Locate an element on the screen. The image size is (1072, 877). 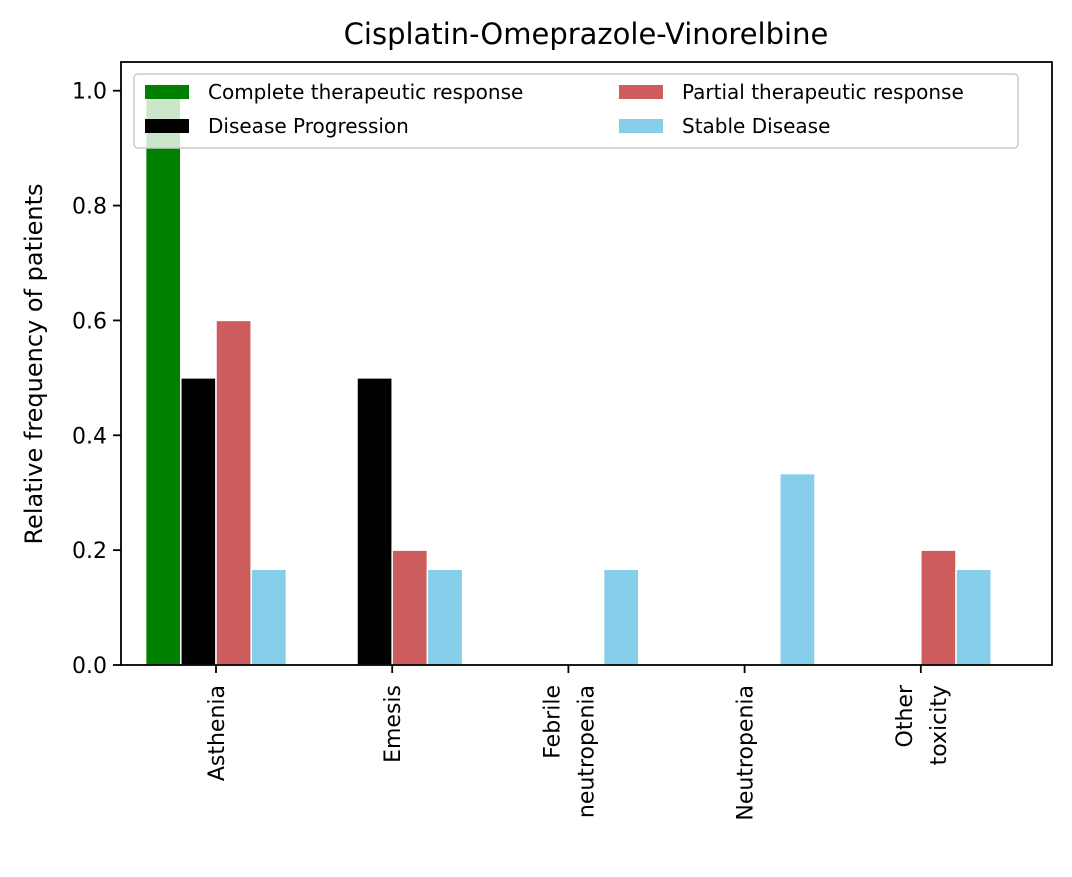
y-axis-label: Relative frequency of patients is located at coordinates (34, 363).